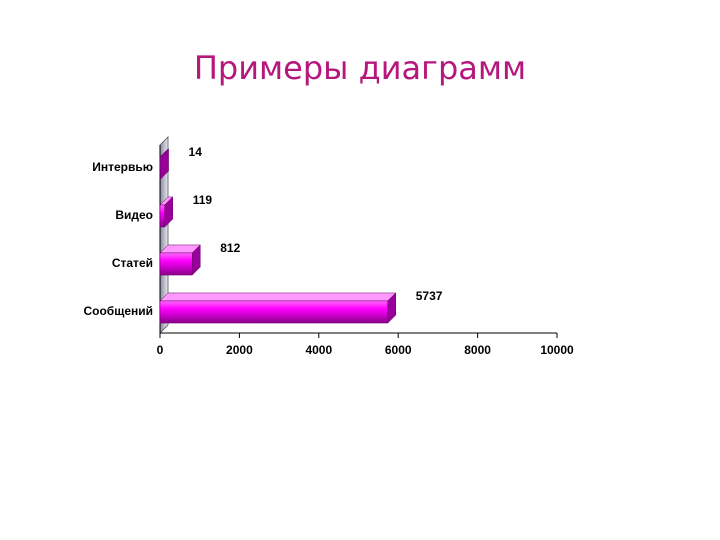 The image size is (720, 540). Describe the element at coordinates (196, 152) in the screenshot. I see `value-label: 14` at that location.